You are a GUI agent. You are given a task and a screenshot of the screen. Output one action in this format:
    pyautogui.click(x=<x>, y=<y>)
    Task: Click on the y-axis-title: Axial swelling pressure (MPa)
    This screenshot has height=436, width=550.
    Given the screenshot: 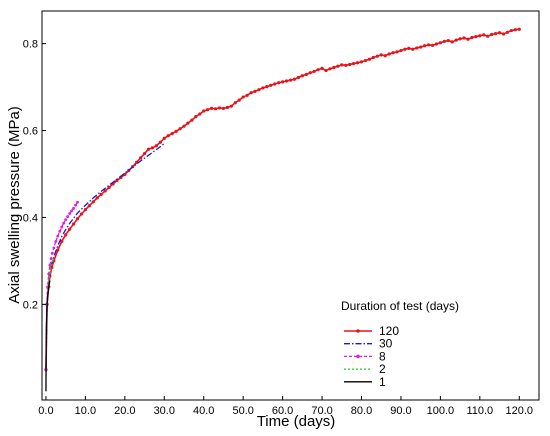 What is the action you would take?
    pyautogui.click(x=14, y=205)
    